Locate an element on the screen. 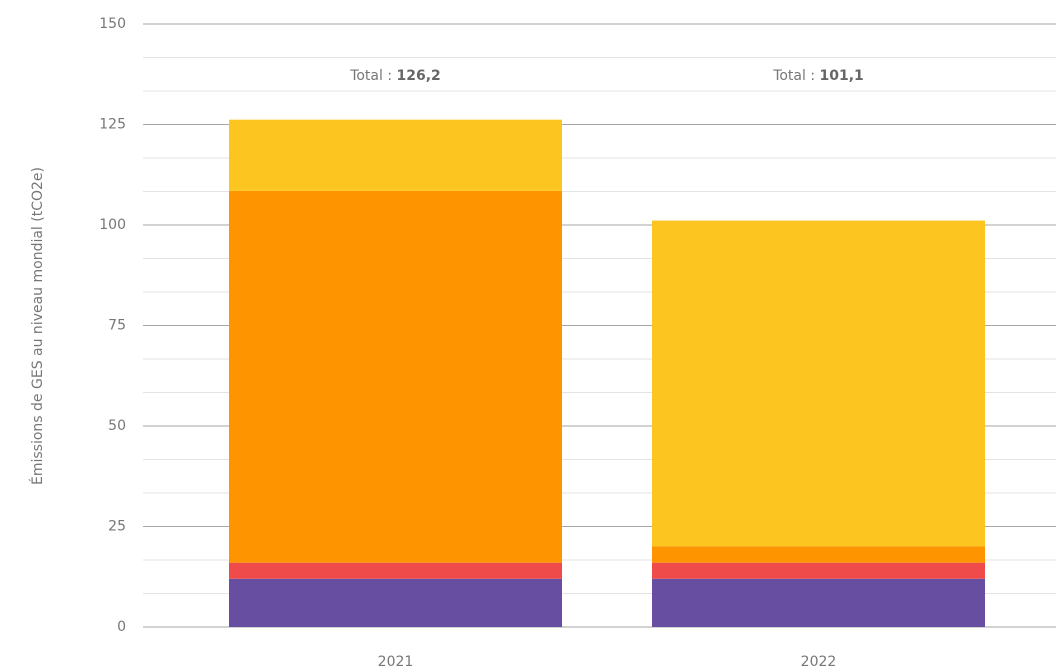 This screenshot has height=672, width=1056. y-tick-label: 125 is located at coordinates (112, 125).